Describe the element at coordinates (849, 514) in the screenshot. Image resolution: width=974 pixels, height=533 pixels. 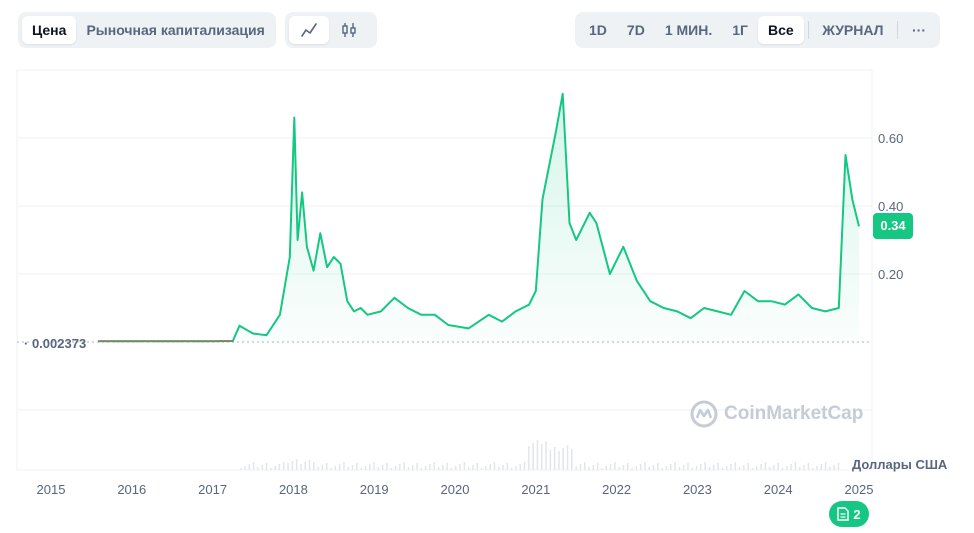
I see `events-badge: 2` at that location.